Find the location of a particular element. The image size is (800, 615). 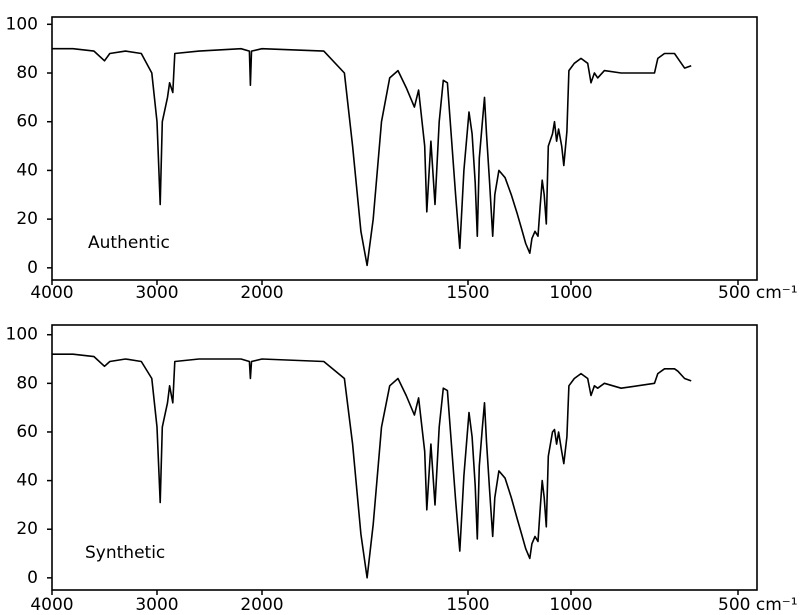

annotation: Authentic is located at coordinates (129, 243).